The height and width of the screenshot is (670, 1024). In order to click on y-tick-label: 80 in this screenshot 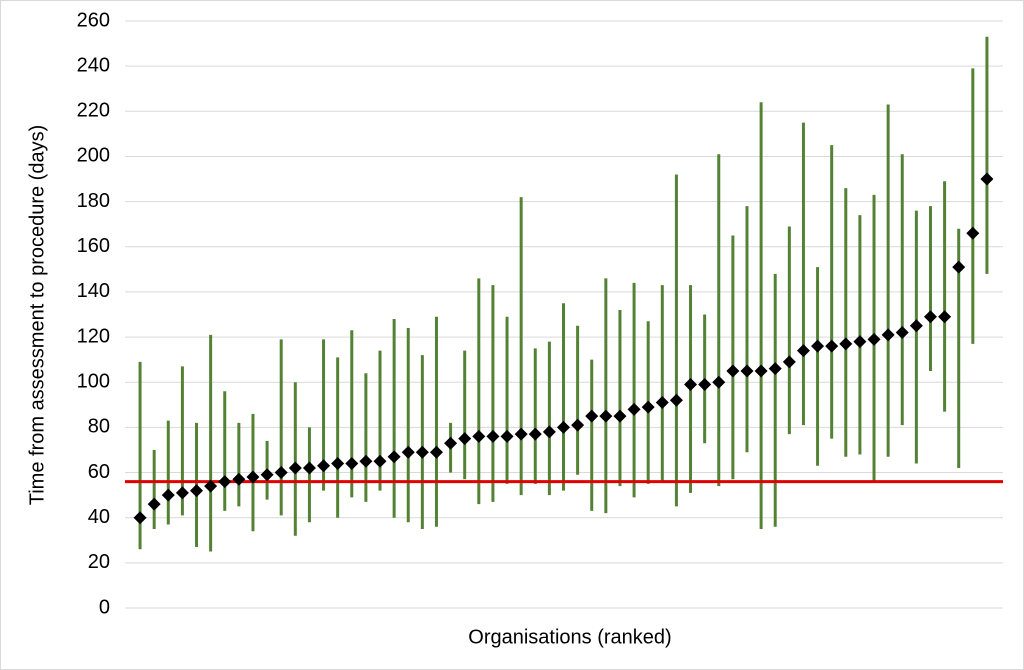, I will do `click(99, 427)`.